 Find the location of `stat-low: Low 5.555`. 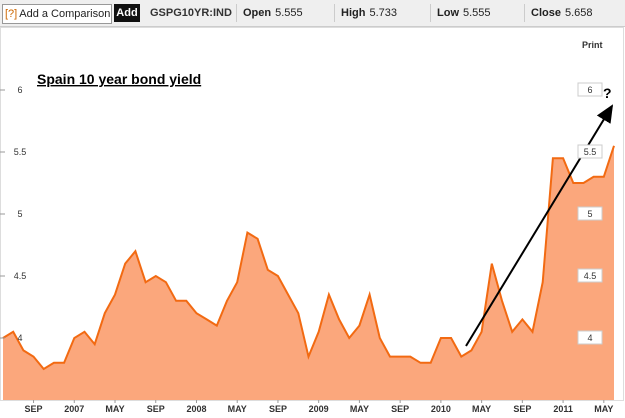

stat-low: Low 5.555 is located at coordinates (460, 13).